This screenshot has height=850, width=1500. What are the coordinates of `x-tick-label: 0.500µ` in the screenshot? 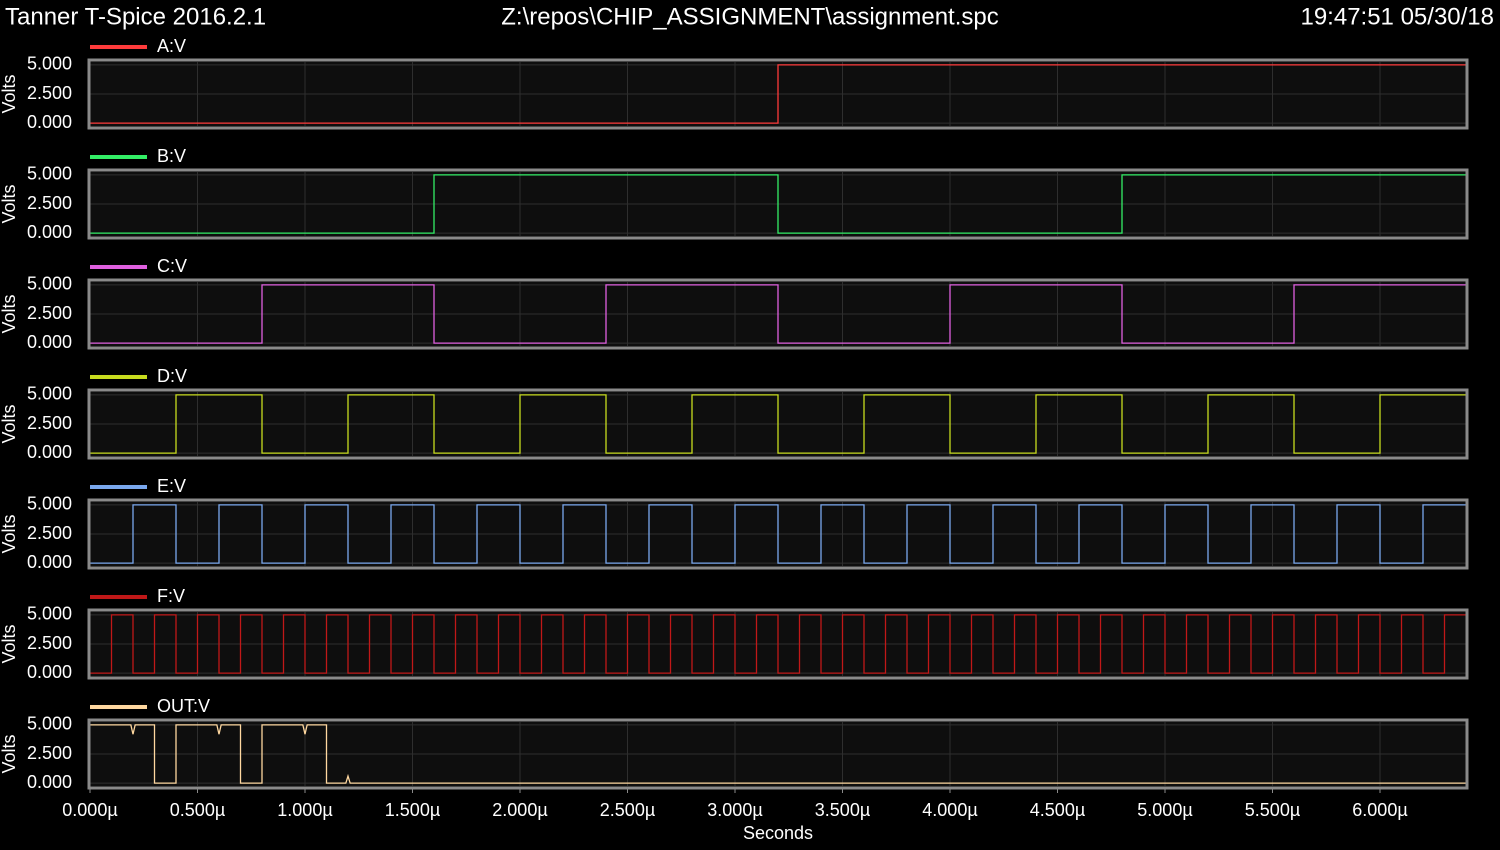 It's located at (197, 810).